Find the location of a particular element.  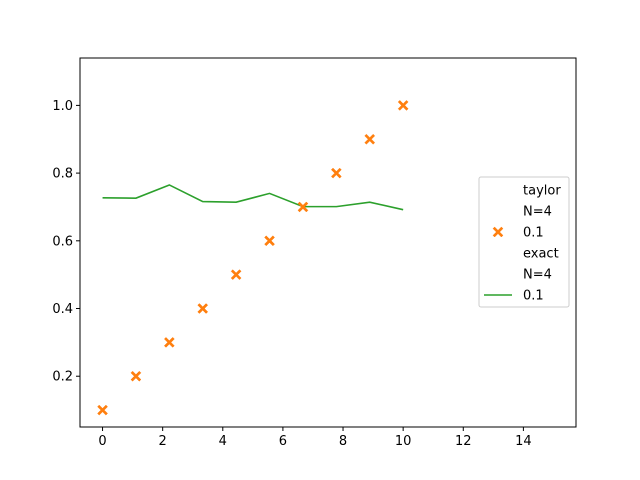

x-axis-ticks: 0 2 4 6 8 10 12 14 is located at coordinates (315, 438).